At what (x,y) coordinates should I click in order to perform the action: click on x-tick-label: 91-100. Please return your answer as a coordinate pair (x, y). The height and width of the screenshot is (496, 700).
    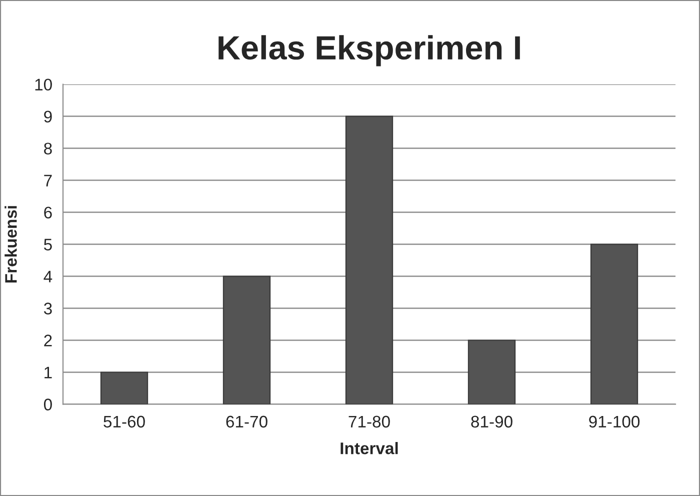
    Looking at the image, I should click on (614, 422).